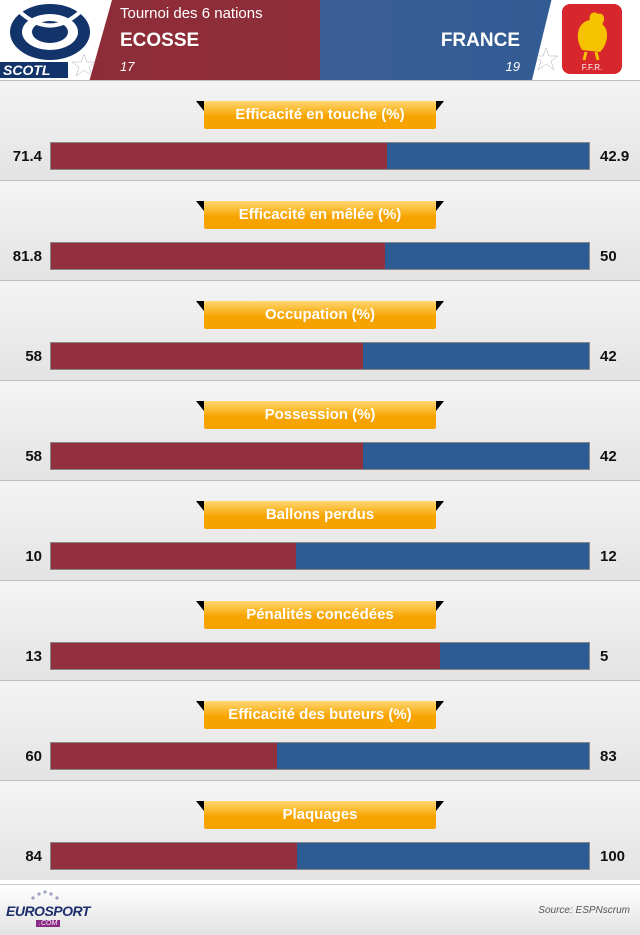 Image resolution: width=640 pixels, height=935 pixels. I want to click on france-logo-text: F.F.R., so click(592, 67).